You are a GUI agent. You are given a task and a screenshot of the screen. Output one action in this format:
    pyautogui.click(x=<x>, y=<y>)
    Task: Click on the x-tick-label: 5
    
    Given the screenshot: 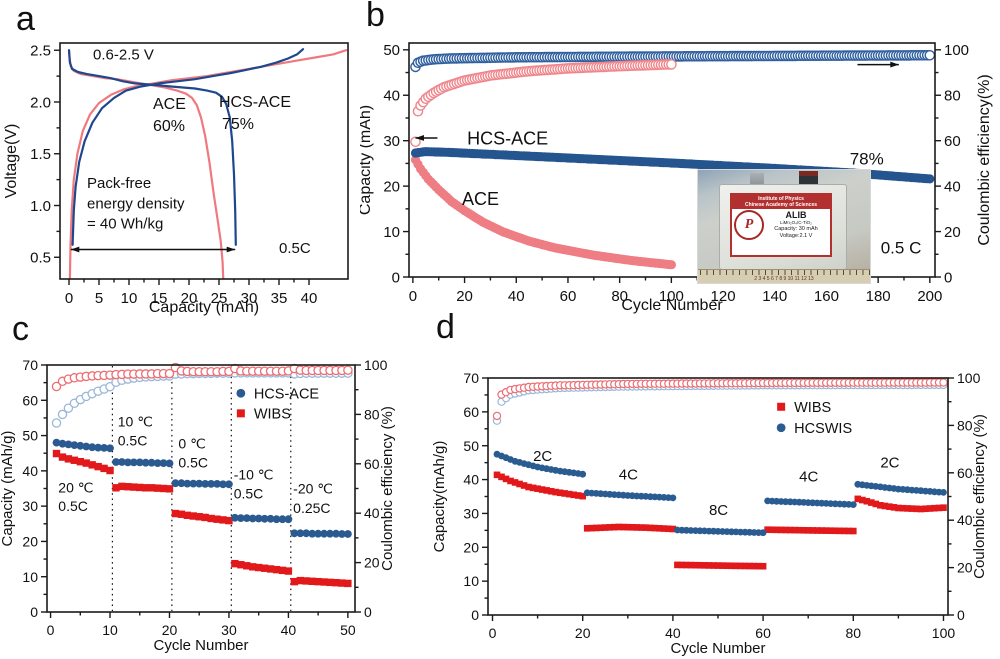 What is the action you would take?
    pyautogui.click(x=99, y=298)
    